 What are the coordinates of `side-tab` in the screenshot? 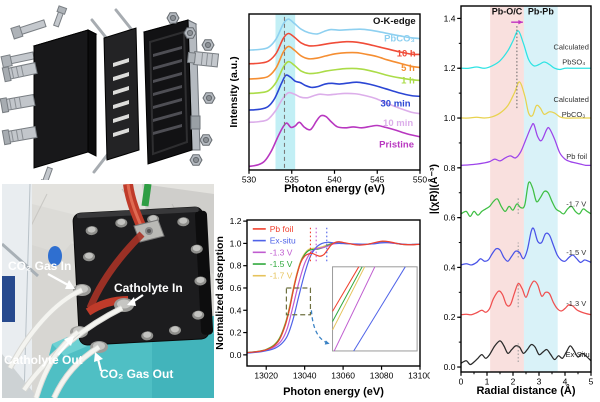 It's located at (195, 122).